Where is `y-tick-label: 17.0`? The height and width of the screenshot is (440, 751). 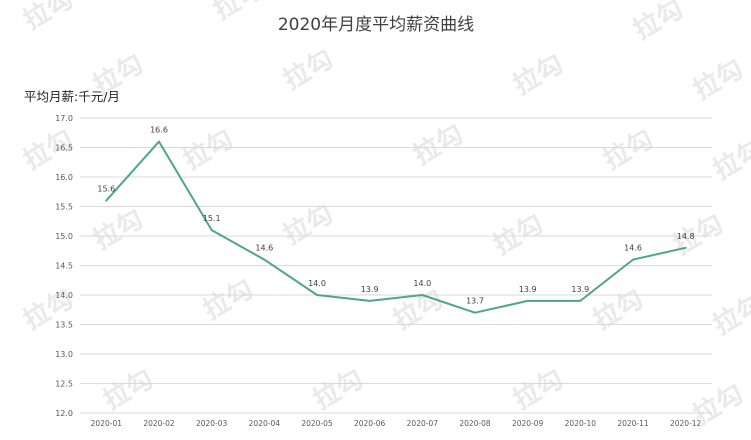
y-tick-label: 17.0 is located at coordinates (64, 118).